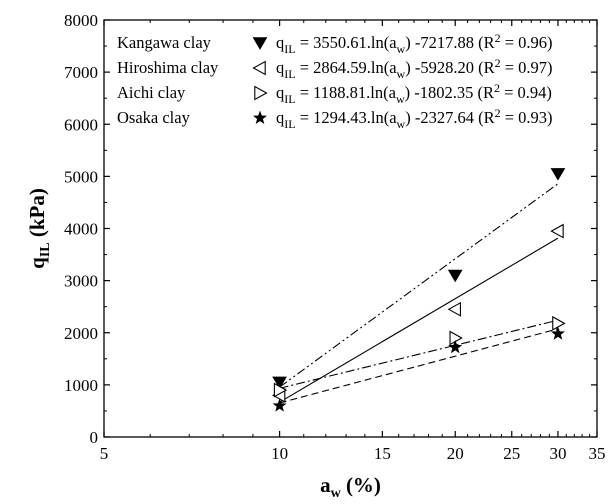 Image resolution: width=608 pixels, height=504 pixels. Describe the element at coordinates (164, 42) in the screenshot. I see `legend-label-kangawa-clay: Kangawa clay` at that location.